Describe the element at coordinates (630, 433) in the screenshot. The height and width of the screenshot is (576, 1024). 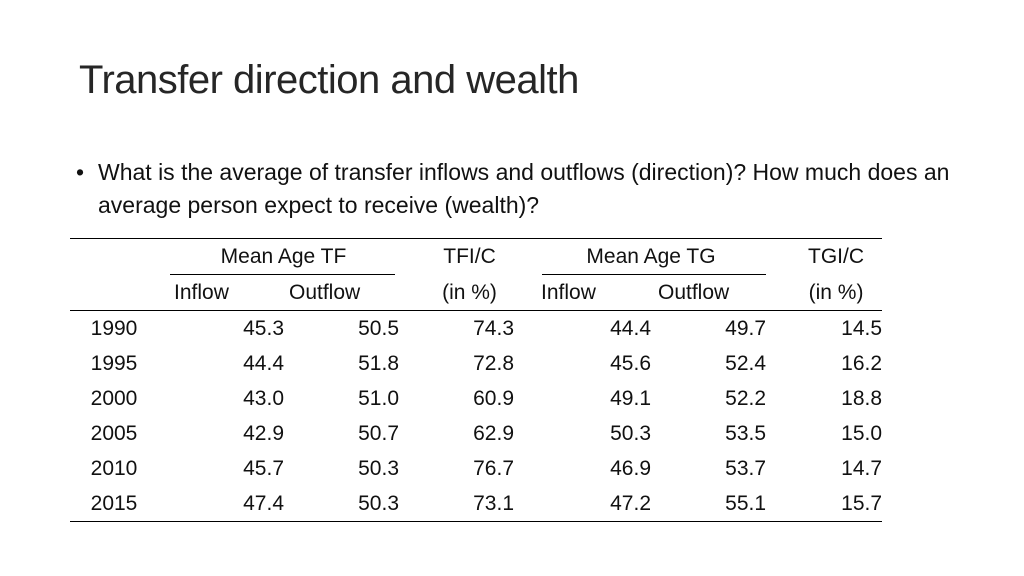
I see `cell-tg-inflow: 50.3` at that location.